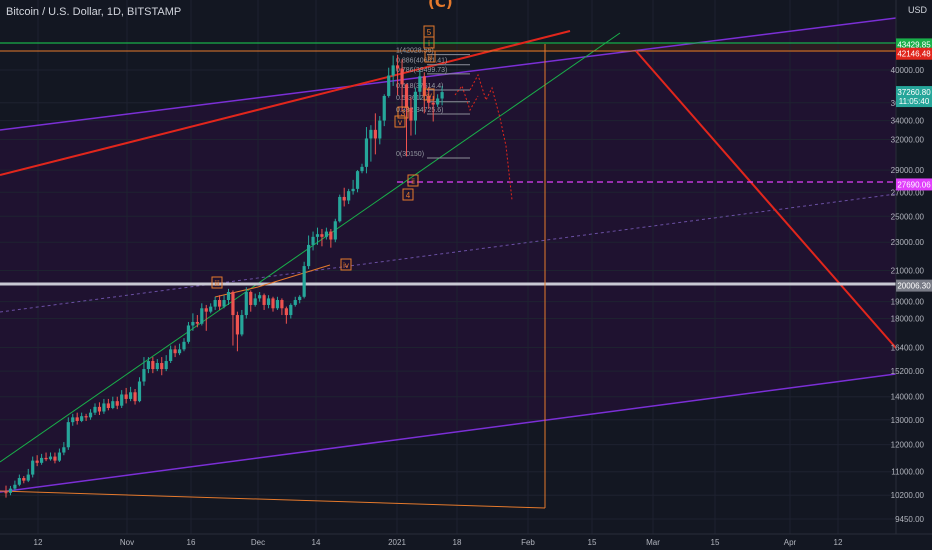 The height and width of the screenshot is (550, 932). I want to click on chart-title: Bitcoin / U.S. Dollar, 1D, BITSTAMP, so click(94, 12).